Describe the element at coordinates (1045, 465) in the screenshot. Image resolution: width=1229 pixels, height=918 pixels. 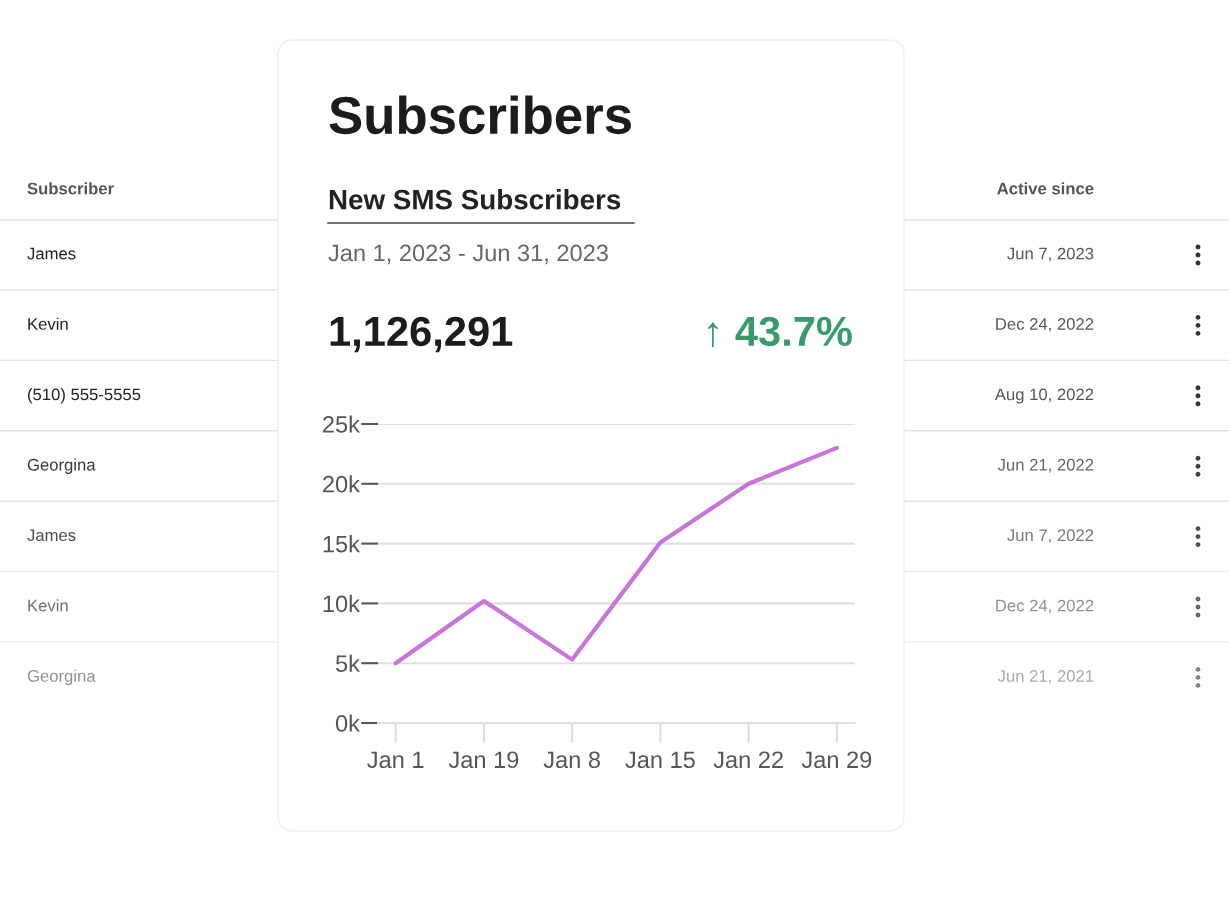
I see `text: Jun 21, 2022` at that location.